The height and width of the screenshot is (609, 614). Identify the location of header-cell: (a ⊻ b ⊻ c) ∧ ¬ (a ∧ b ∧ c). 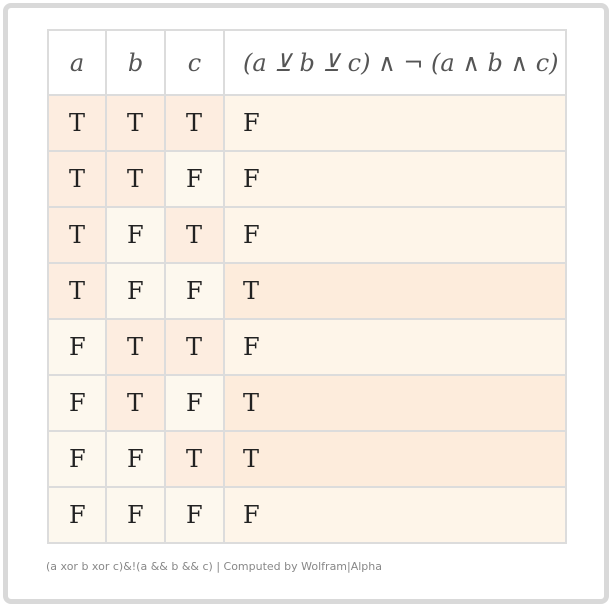
(395, 62).